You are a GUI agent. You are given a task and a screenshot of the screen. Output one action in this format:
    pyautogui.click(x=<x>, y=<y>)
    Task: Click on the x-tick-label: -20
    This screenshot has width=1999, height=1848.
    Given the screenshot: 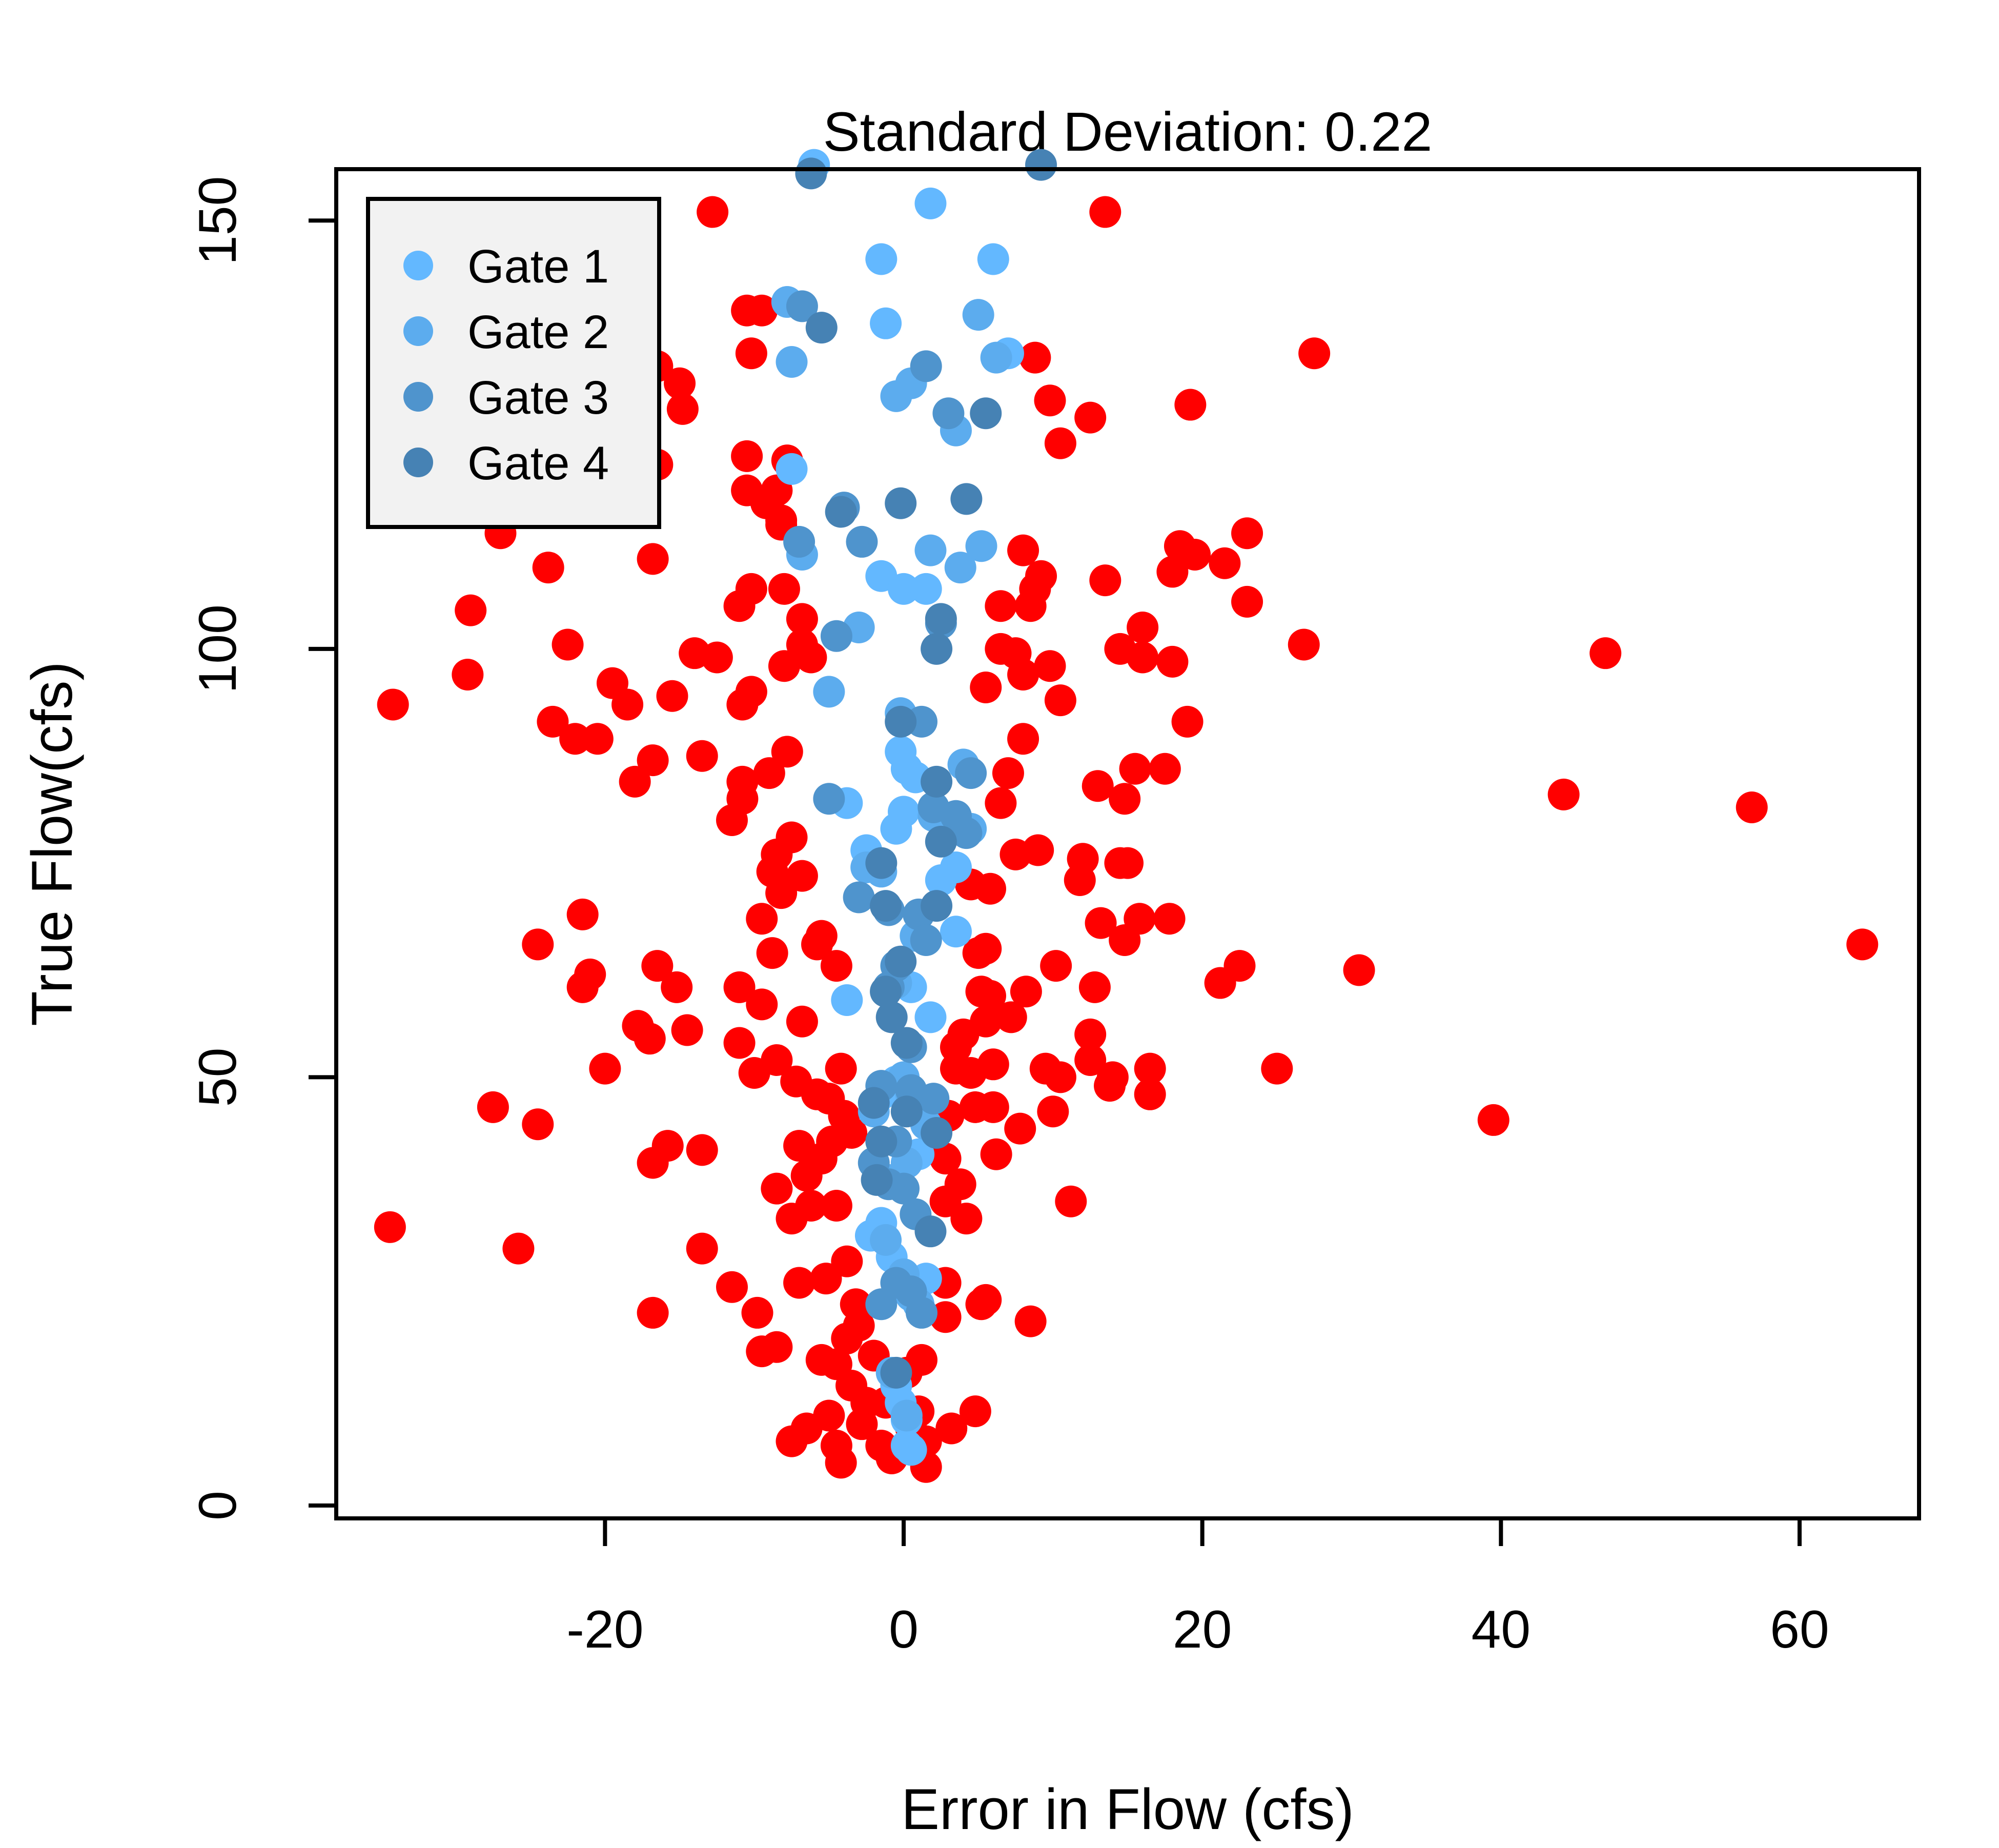 What is the action you would take?
    pyautogui.click(x=604, y=1629)
    